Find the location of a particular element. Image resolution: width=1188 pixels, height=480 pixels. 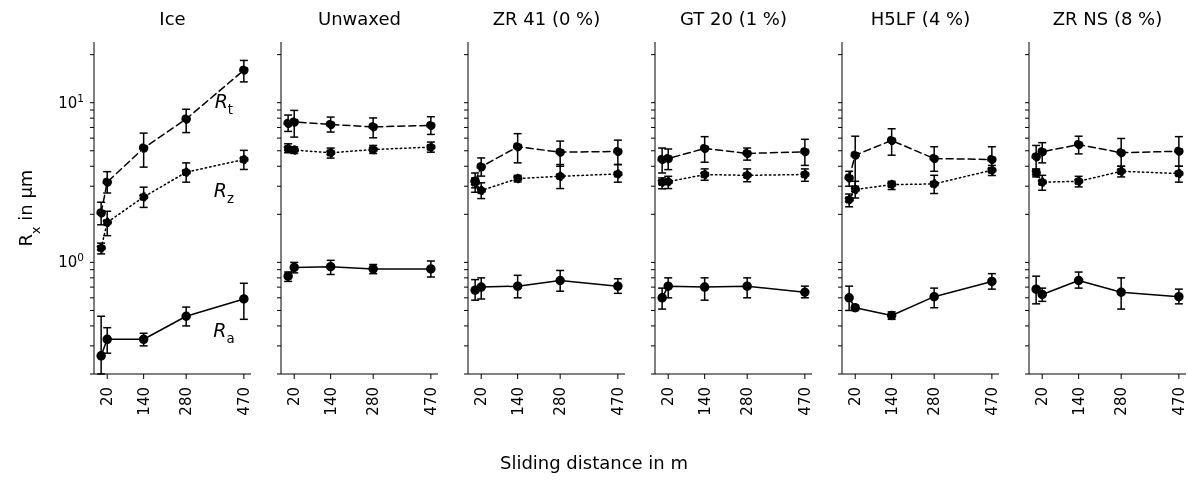

x-axis-title: Sliding distance in m is located at coordinates (594, 462).